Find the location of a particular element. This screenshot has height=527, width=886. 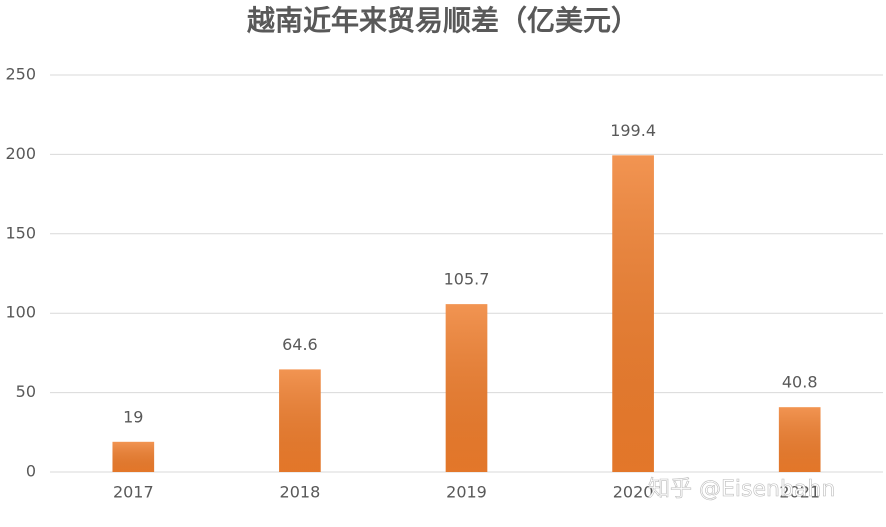

x-tick-label: 2020 is located at coordinates (633, 492).